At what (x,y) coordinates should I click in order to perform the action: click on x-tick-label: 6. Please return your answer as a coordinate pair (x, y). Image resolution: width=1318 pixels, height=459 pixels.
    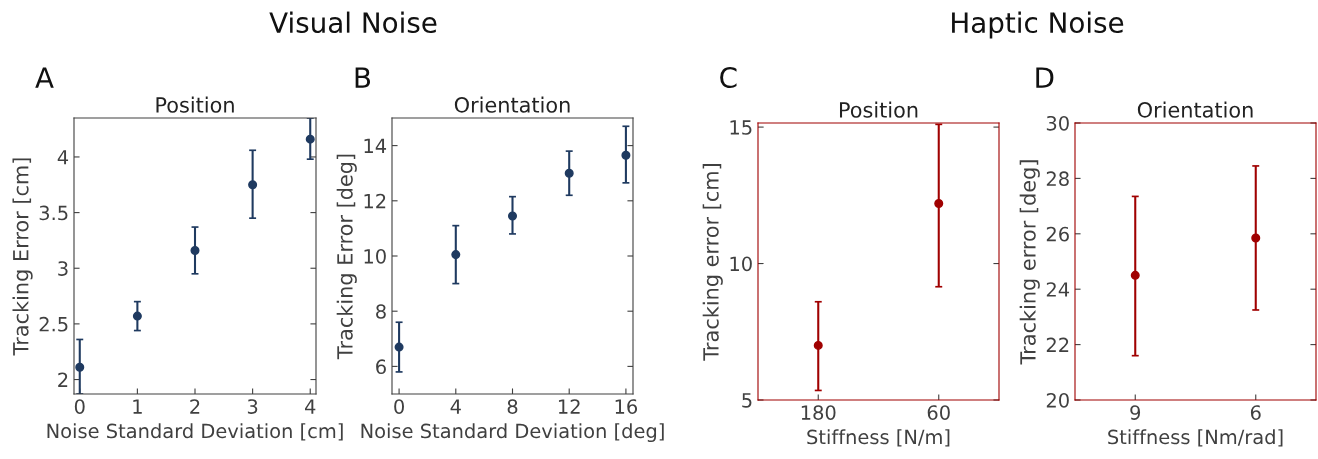
    Looking at the image, I should click on (1255, 412).